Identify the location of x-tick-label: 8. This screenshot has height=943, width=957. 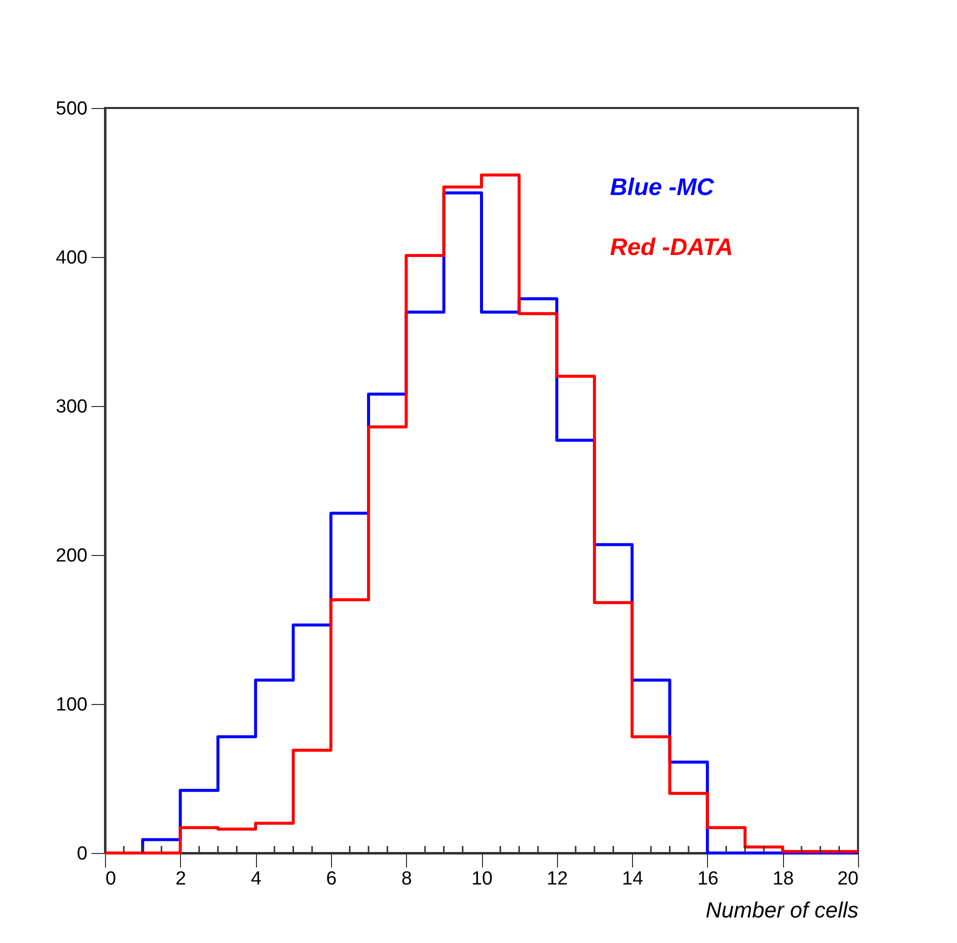
(406, 879).